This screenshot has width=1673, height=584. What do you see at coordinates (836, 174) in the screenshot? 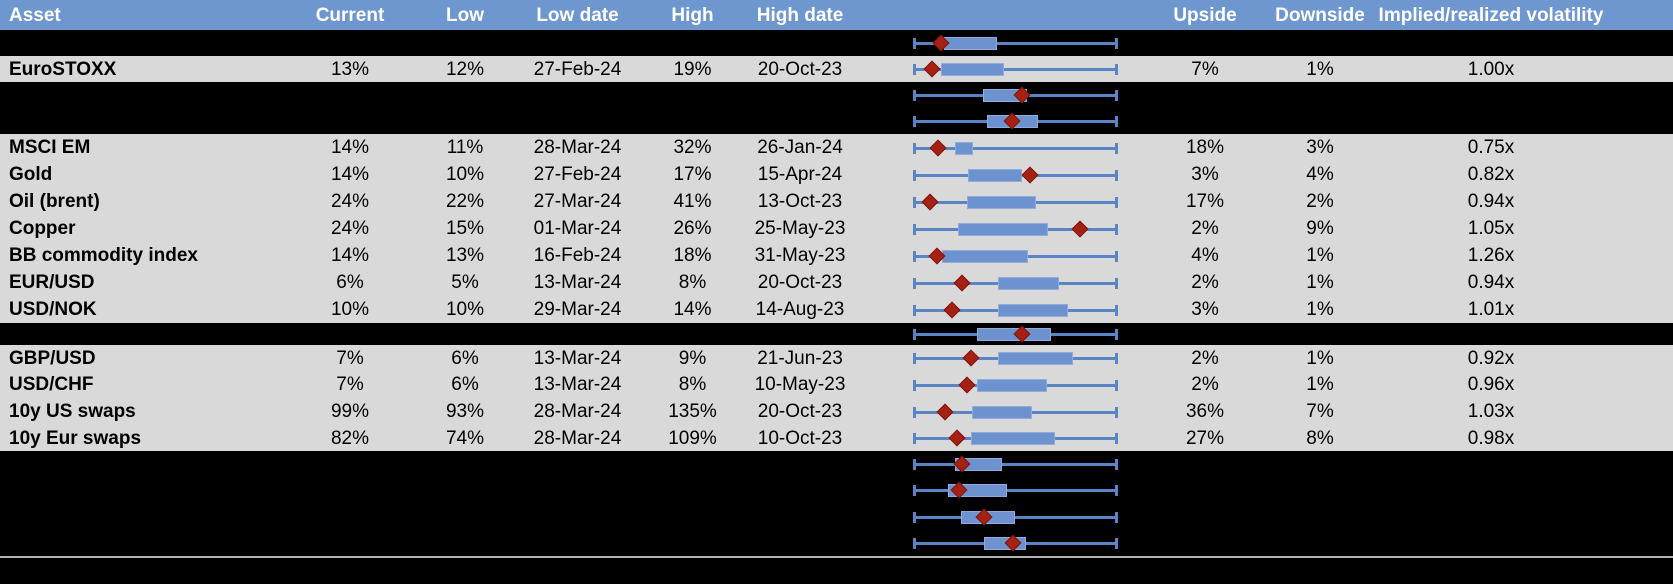
I see `table-row: Gold 14% 10% 27-Feb-24 17% 15-Apr-24 3% 4% 0.82x` at bounding box center [836, 174].